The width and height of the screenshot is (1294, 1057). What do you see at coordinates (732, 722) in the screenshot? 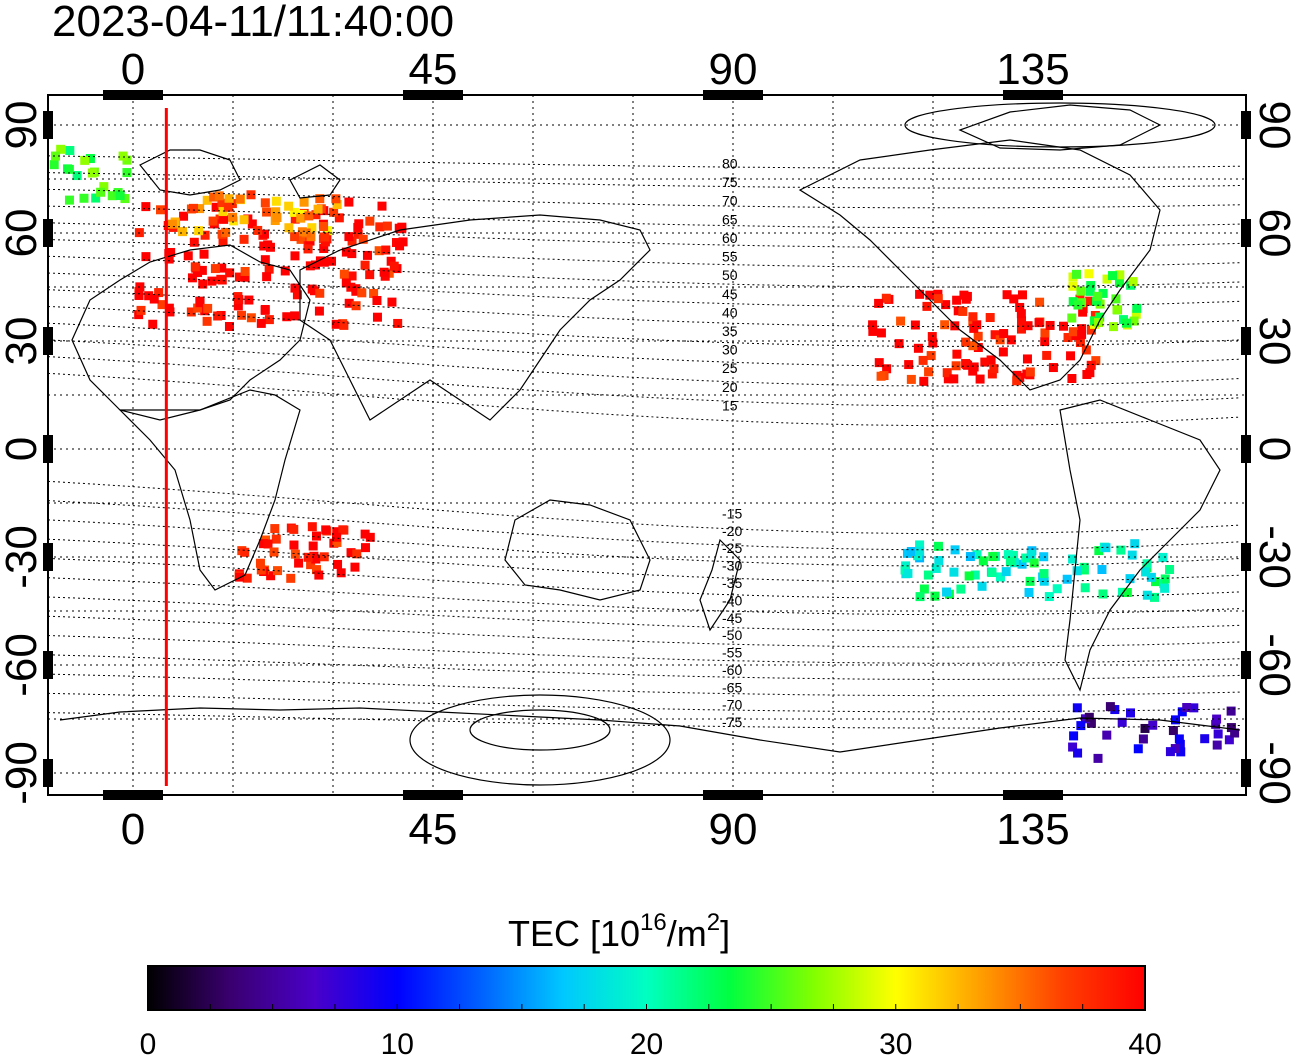
I see `mlat-contour-label: -75` at bounding box center [732, 722].